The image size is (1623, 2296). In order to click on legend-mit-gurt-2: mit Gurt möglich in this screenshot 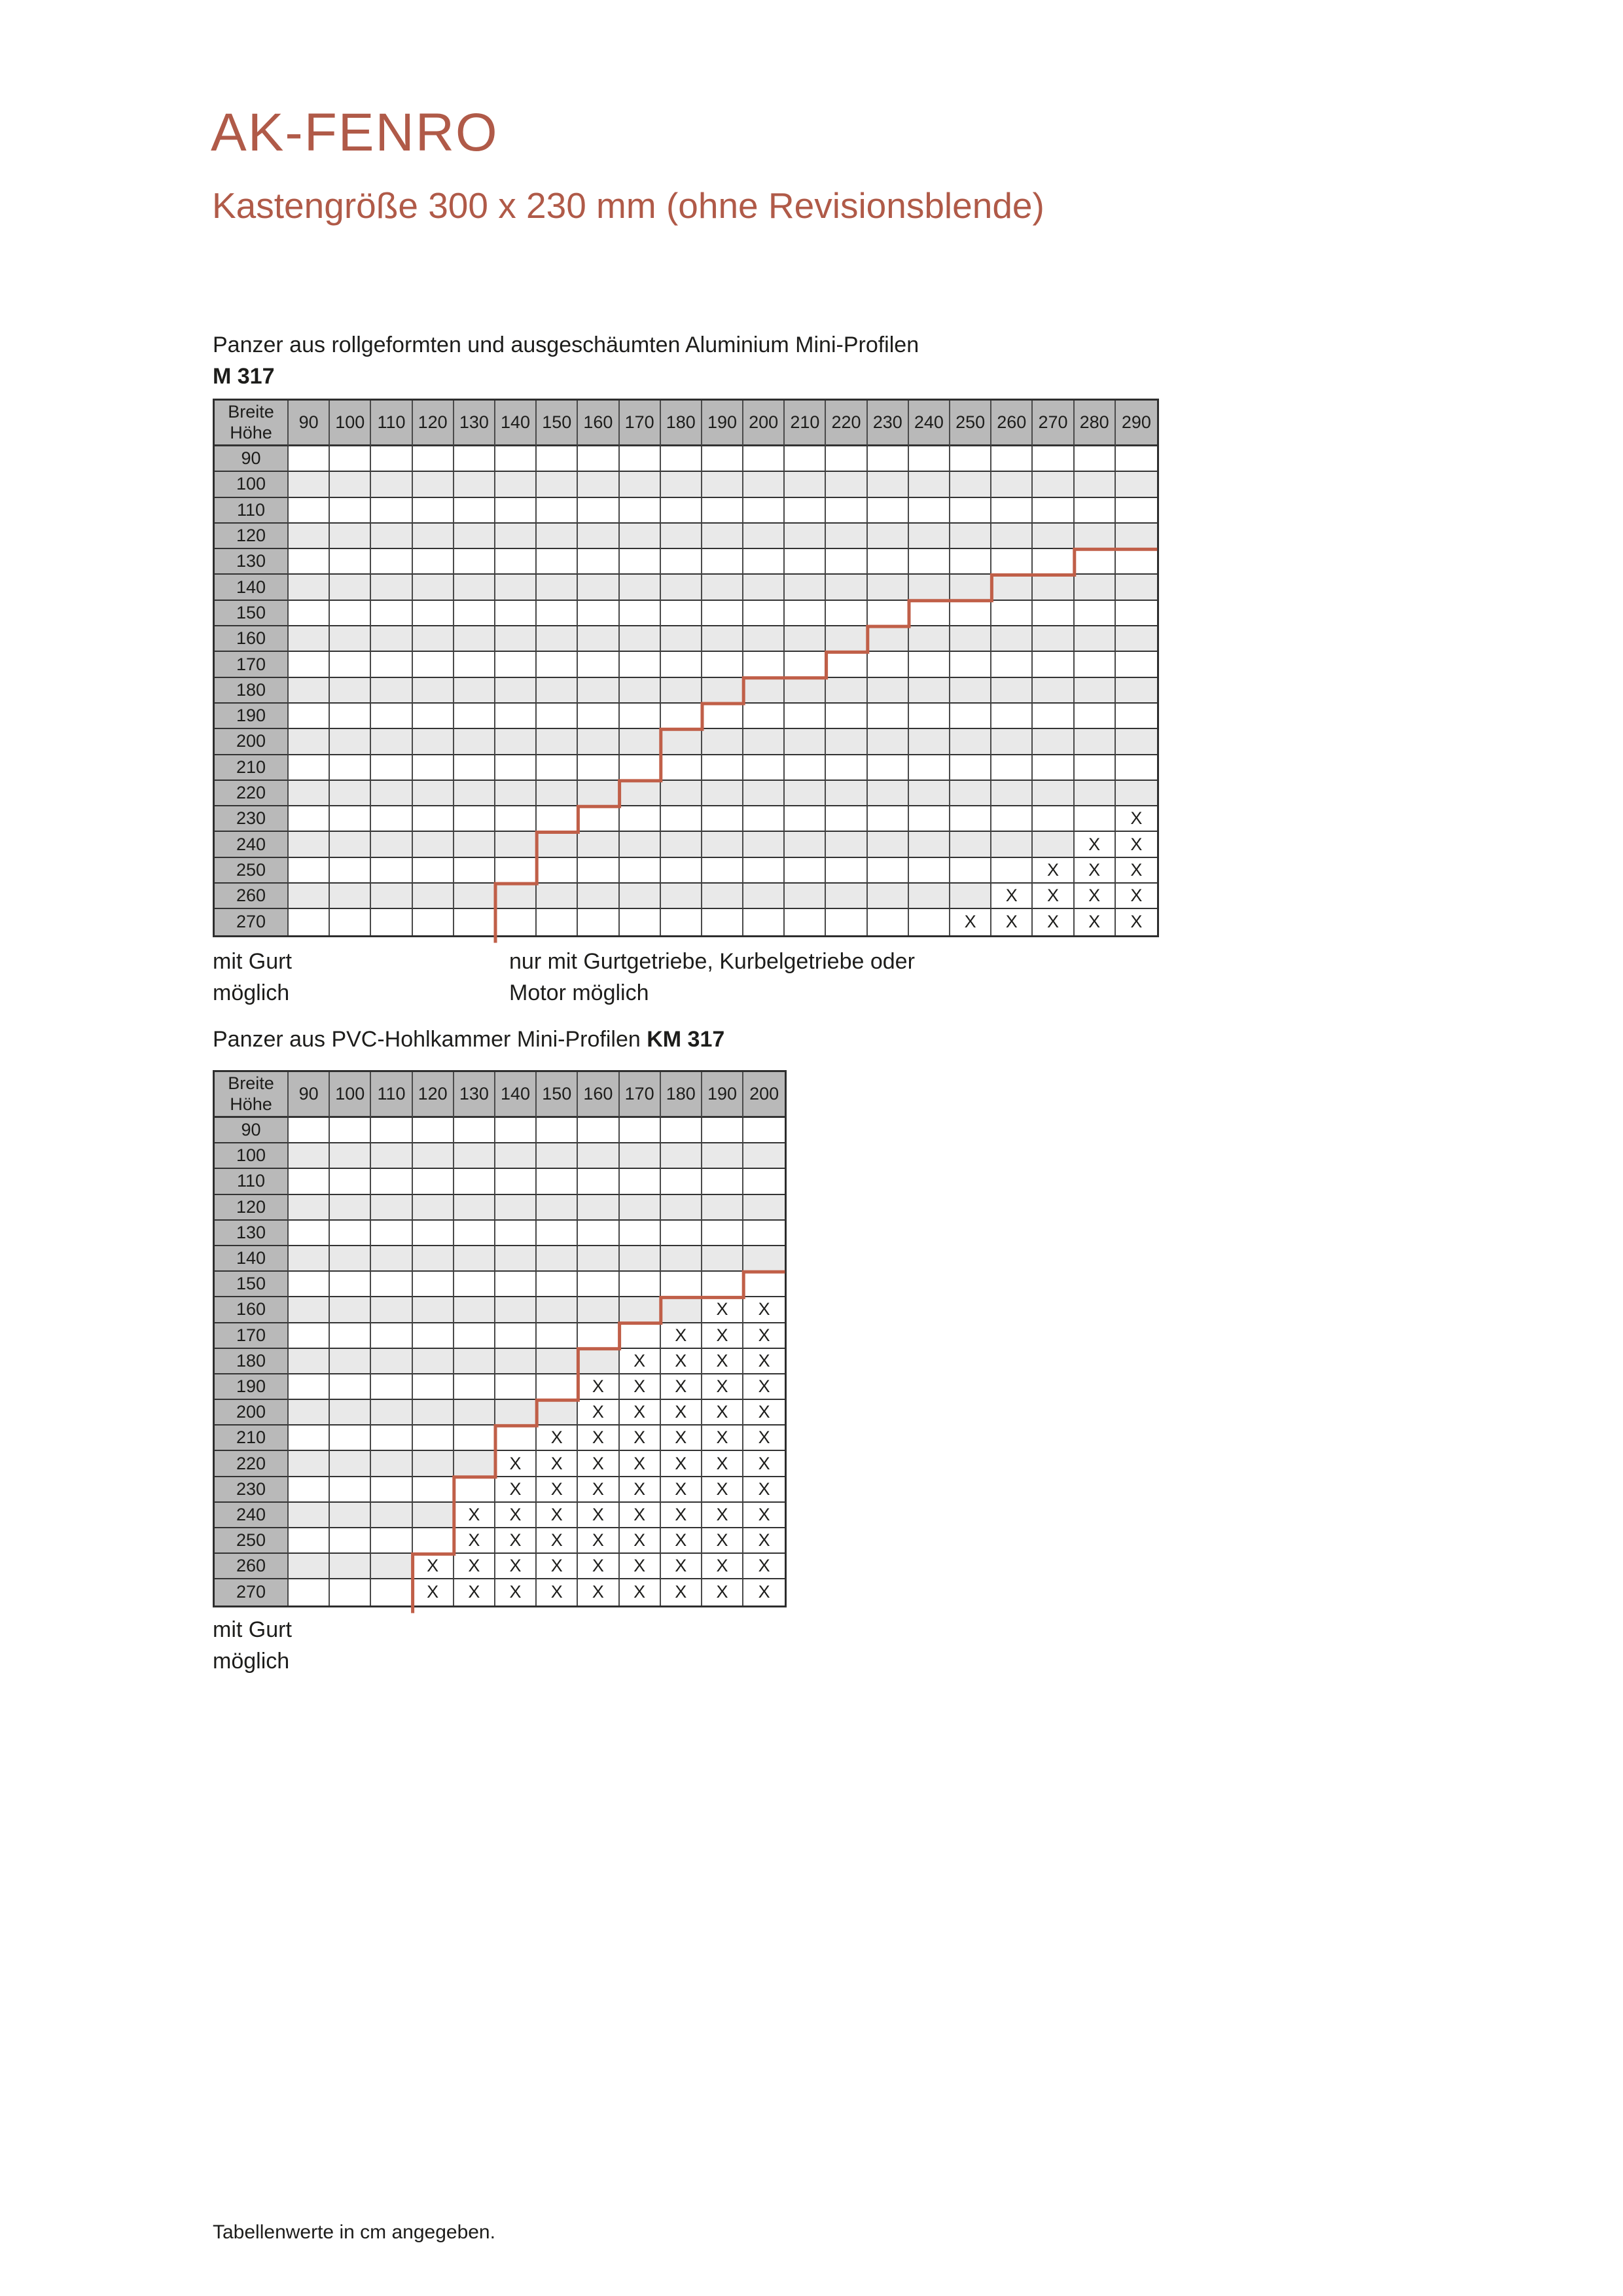, I will do `click(252, 1646)`.